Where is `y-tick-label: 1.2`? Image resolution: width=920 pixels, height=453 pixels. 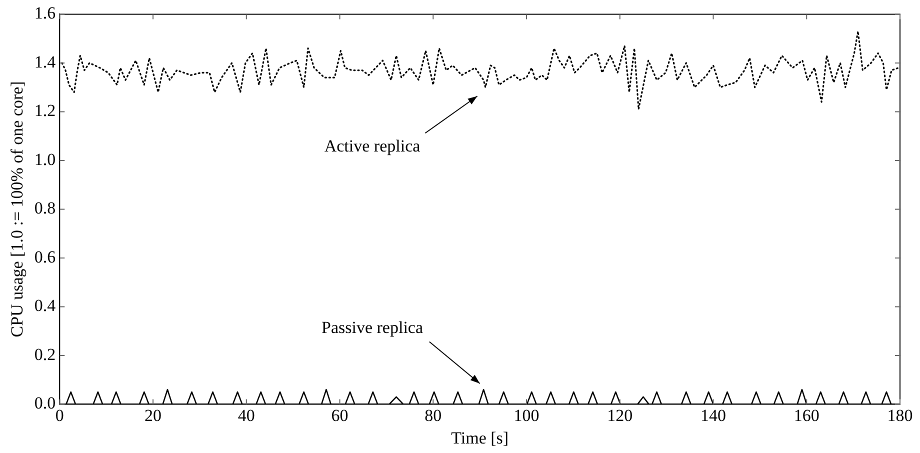
y-tick-label: 1.2 is located at coordinates (45, 110).